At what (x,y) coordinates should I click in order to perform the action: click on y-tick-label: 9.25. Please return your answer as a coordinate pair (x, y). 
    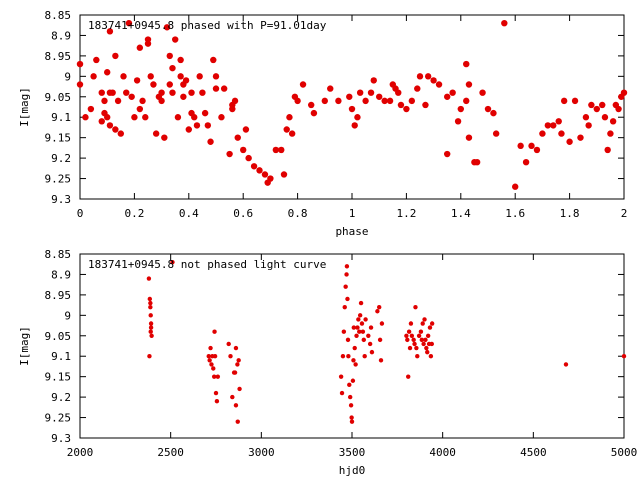
    Looking at the image, I should click on (58, 179).